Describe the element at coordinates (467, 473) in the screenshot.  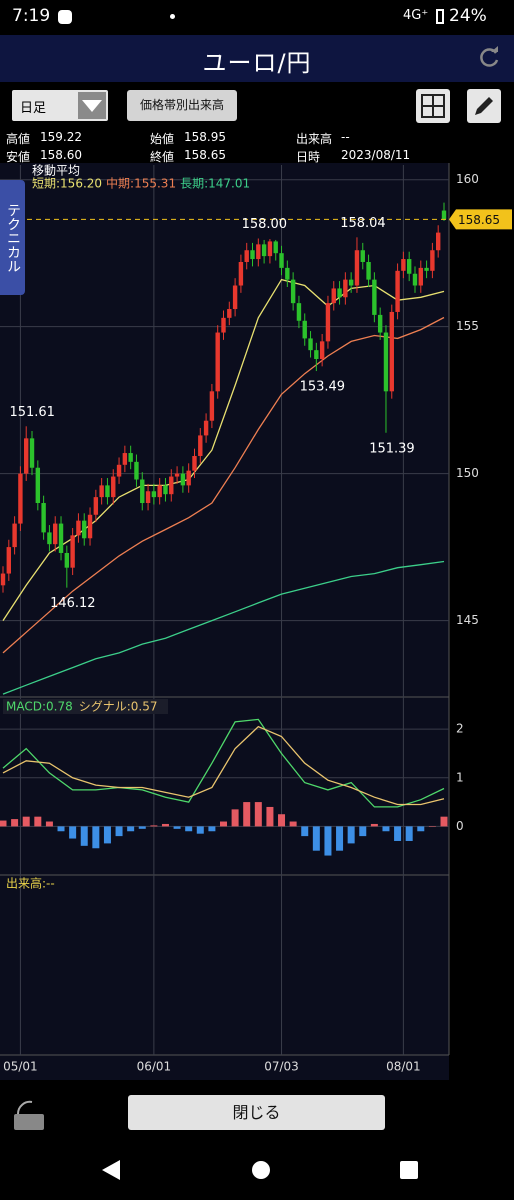
I see `y-tick-label: 150` at that location.